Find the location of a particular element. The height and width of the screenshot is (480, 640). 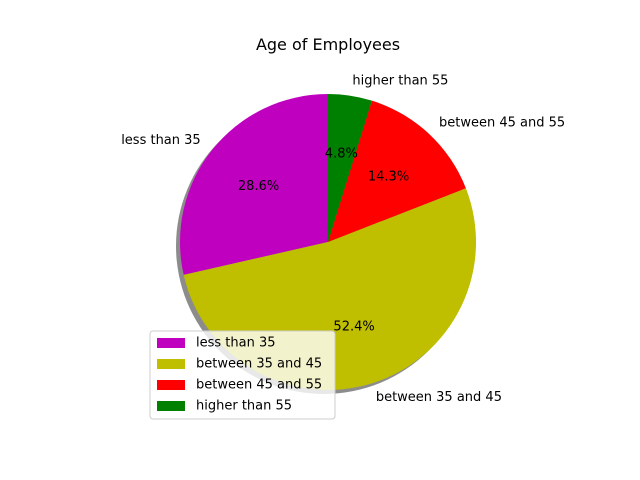

percent-label-between-45-and-55: 14.3% is located at coordinates (388, 177).